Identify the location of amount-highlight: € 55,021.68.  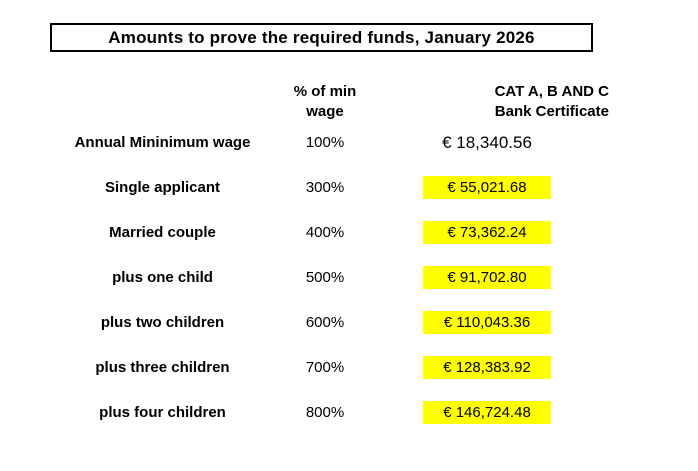
(487, 187).